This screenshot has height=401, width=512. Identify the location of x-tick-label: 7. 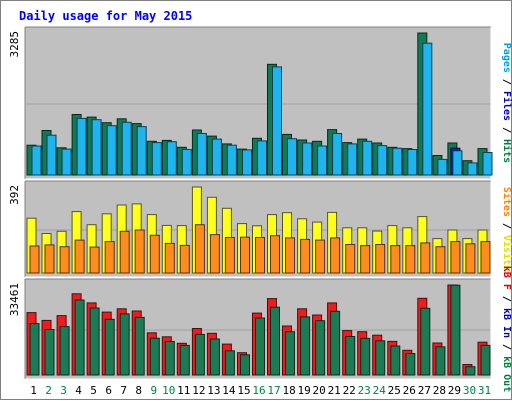
(123, 390).